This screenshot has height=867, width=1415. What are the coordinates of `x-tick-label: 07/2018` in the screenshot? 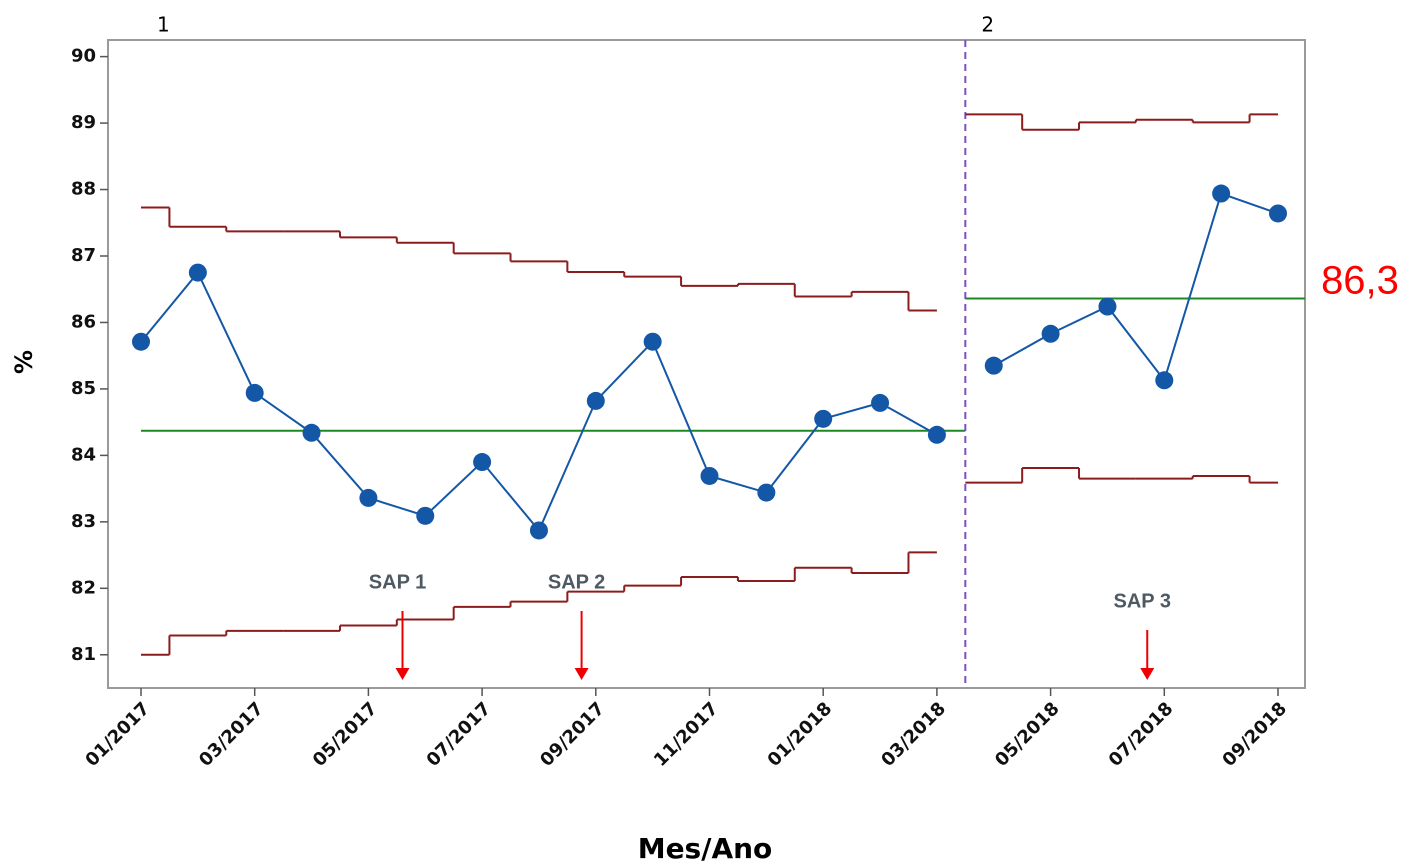 It's located at (1141, 734).